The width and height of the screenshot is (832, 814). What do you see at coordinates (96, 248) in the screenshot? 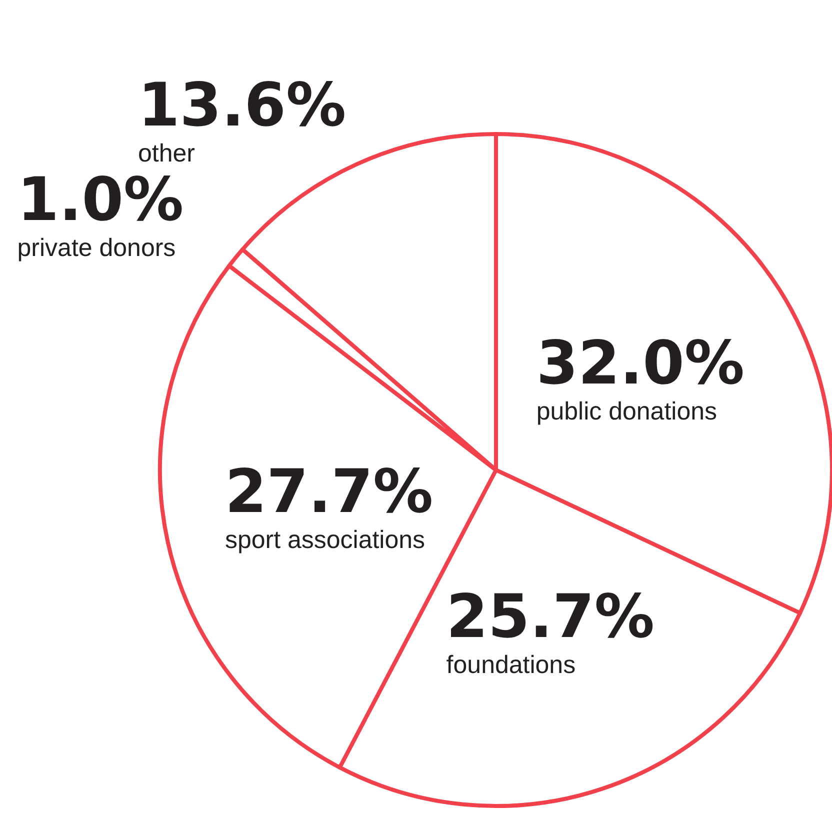
I see `slice-label: private donors` at bounding box center [96, 248].